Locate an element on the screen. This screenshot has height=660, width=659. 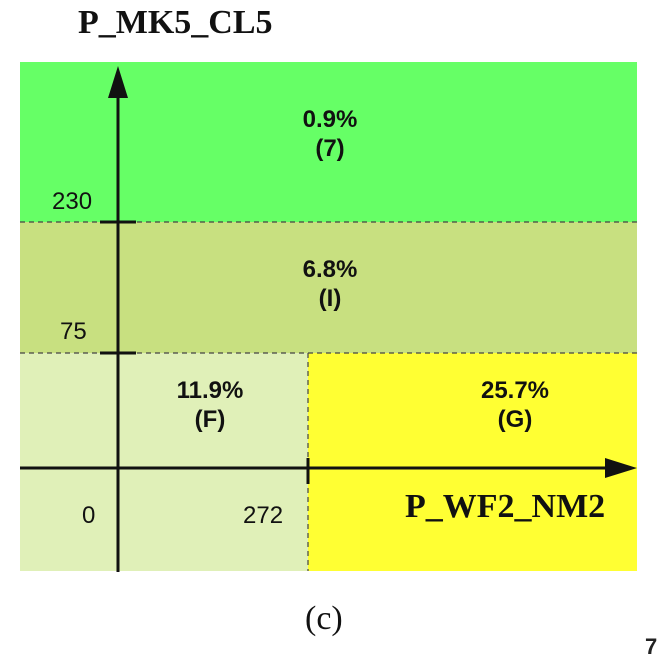
region-middle-tag: (I) is located at coordinates (330, 298).